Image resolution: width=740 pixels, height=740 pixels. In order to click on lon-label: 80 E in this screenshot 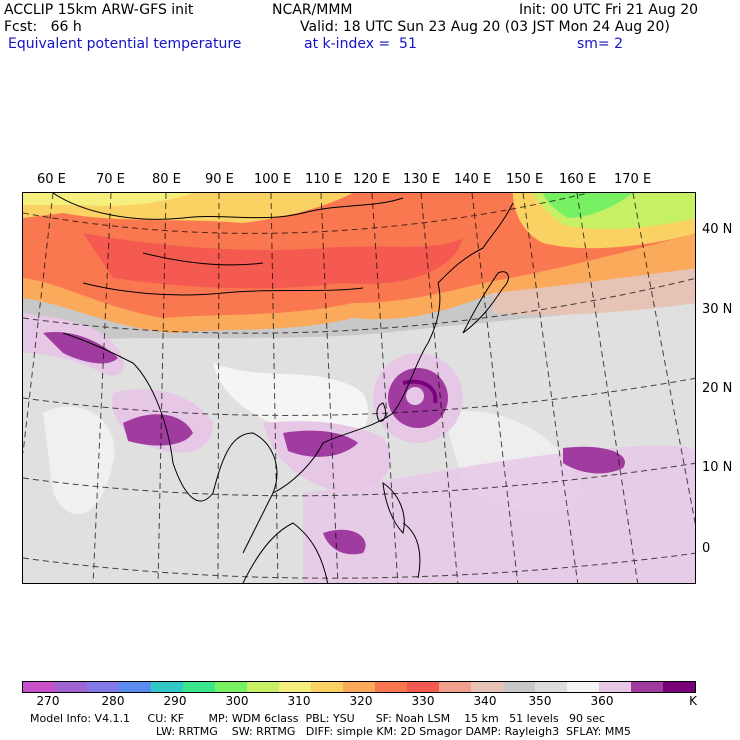, I will do `click(166, 179)`.